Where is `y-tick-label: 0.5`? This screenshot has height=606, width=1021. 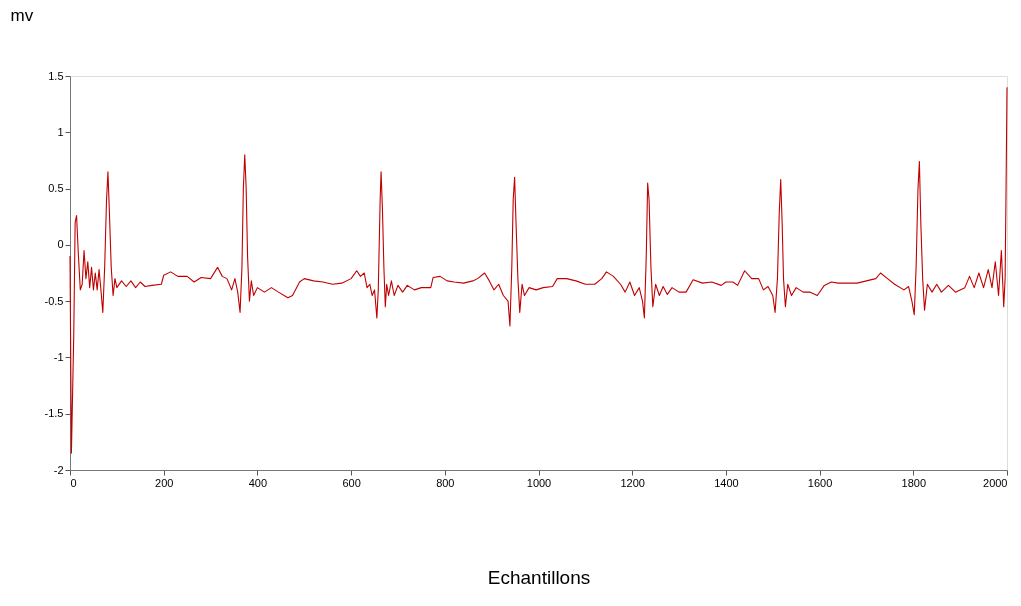 y-tick-label: 0.5 is located at coordinates (56, 188).